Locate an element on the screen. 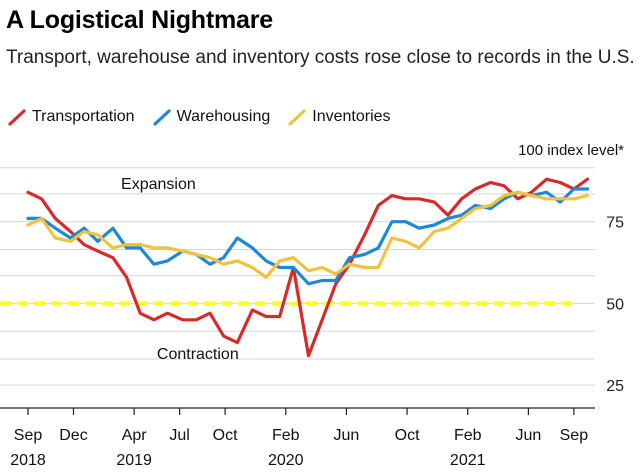 Image resolution: width=640 pixels, height=472 pixels. x-tick-label-apr: Apr is located at coordinates (135, 435).